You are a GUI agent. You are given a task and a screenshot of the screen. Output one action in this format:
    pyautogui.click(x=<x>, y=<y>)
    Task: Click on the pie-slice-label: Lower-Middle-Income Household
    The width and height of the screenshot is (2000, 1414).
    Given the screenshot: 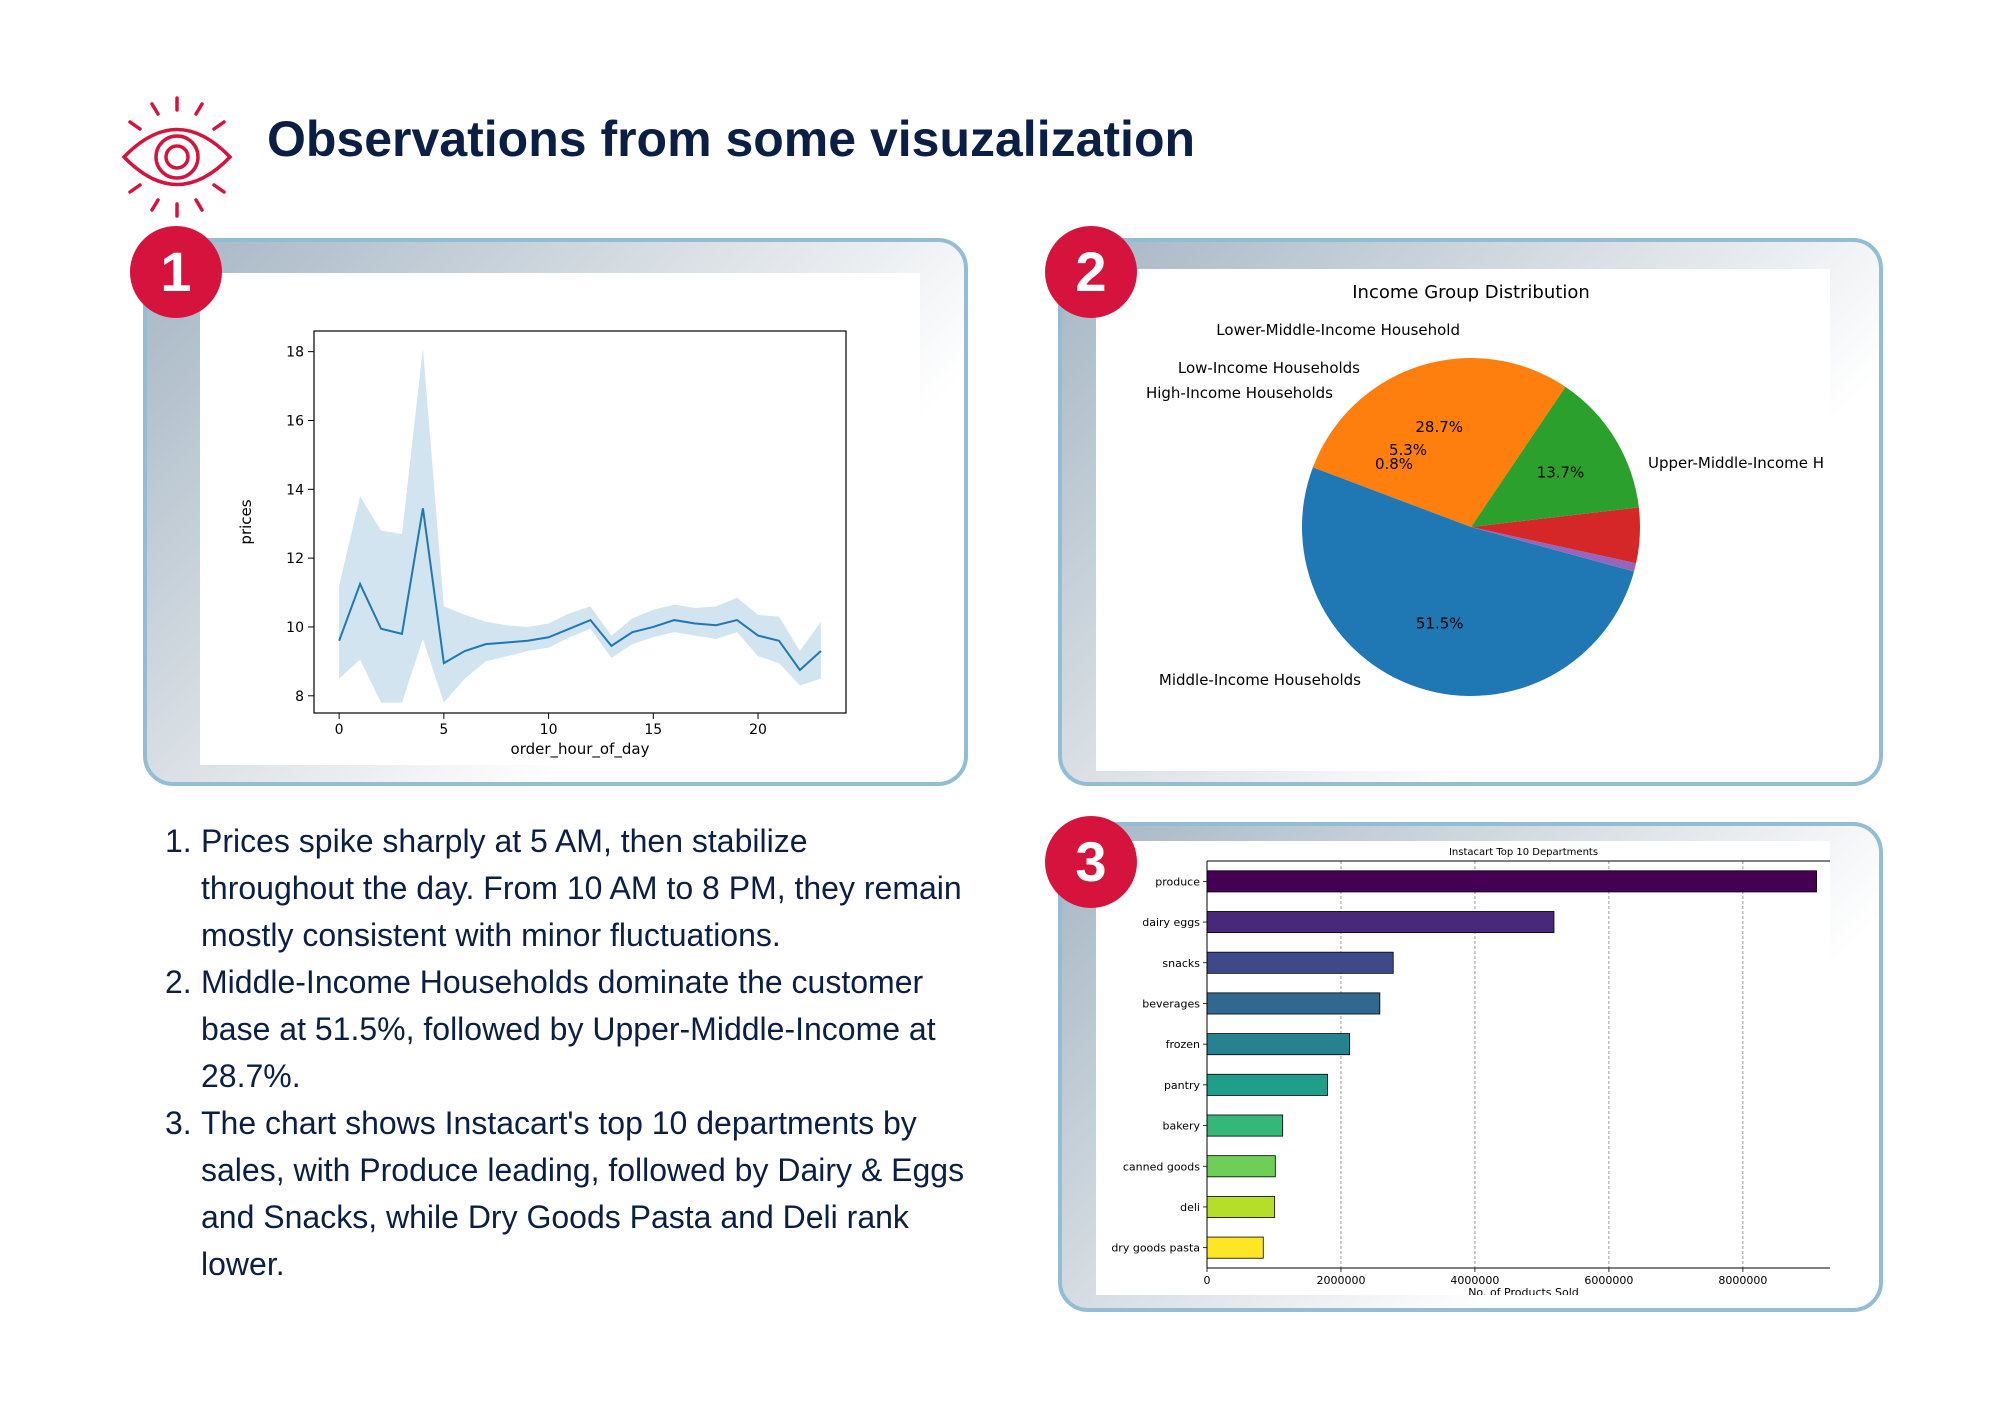 What is the action you would take?
    pyautogui.click(x=1338, y=330)
    